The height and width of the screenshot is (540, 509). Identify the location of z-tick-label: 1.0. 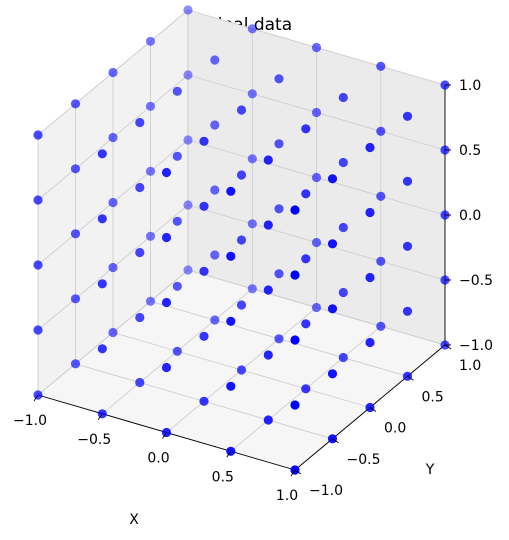
(470, 86).